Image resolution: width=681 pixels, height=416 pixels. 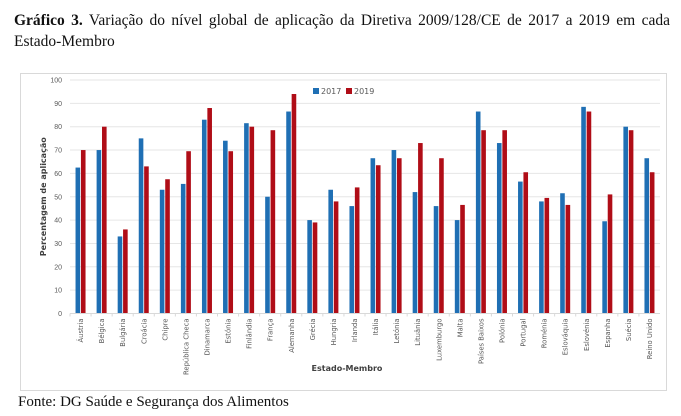 I want to click on bar-2019-Bélgica, so click(x=104, y=220).